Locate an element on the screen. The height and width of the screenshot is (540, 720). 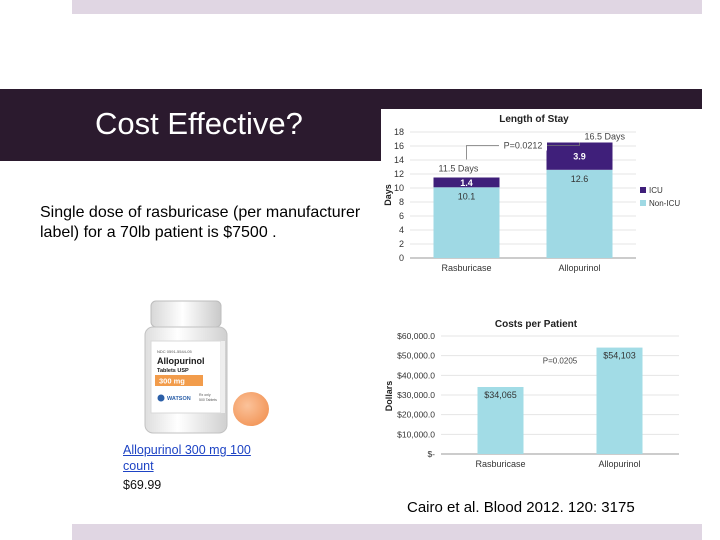
cost-ytick-label: $- is located at coordinates (431, 454).